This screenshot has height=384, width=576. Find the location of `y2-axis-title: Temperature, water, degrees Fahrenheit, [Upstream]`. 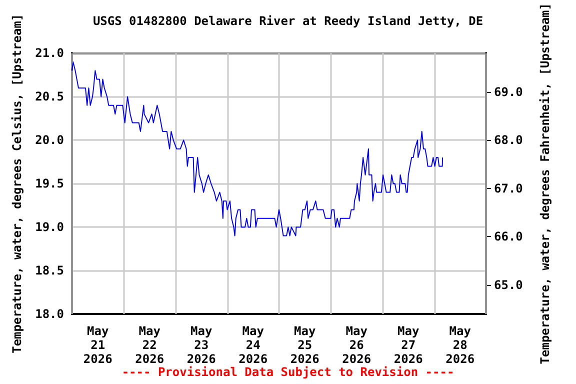

y2-axis-title: Temperature, water, degrees Fahrenheit, [Upstream] is located at coordinates (545, 183).